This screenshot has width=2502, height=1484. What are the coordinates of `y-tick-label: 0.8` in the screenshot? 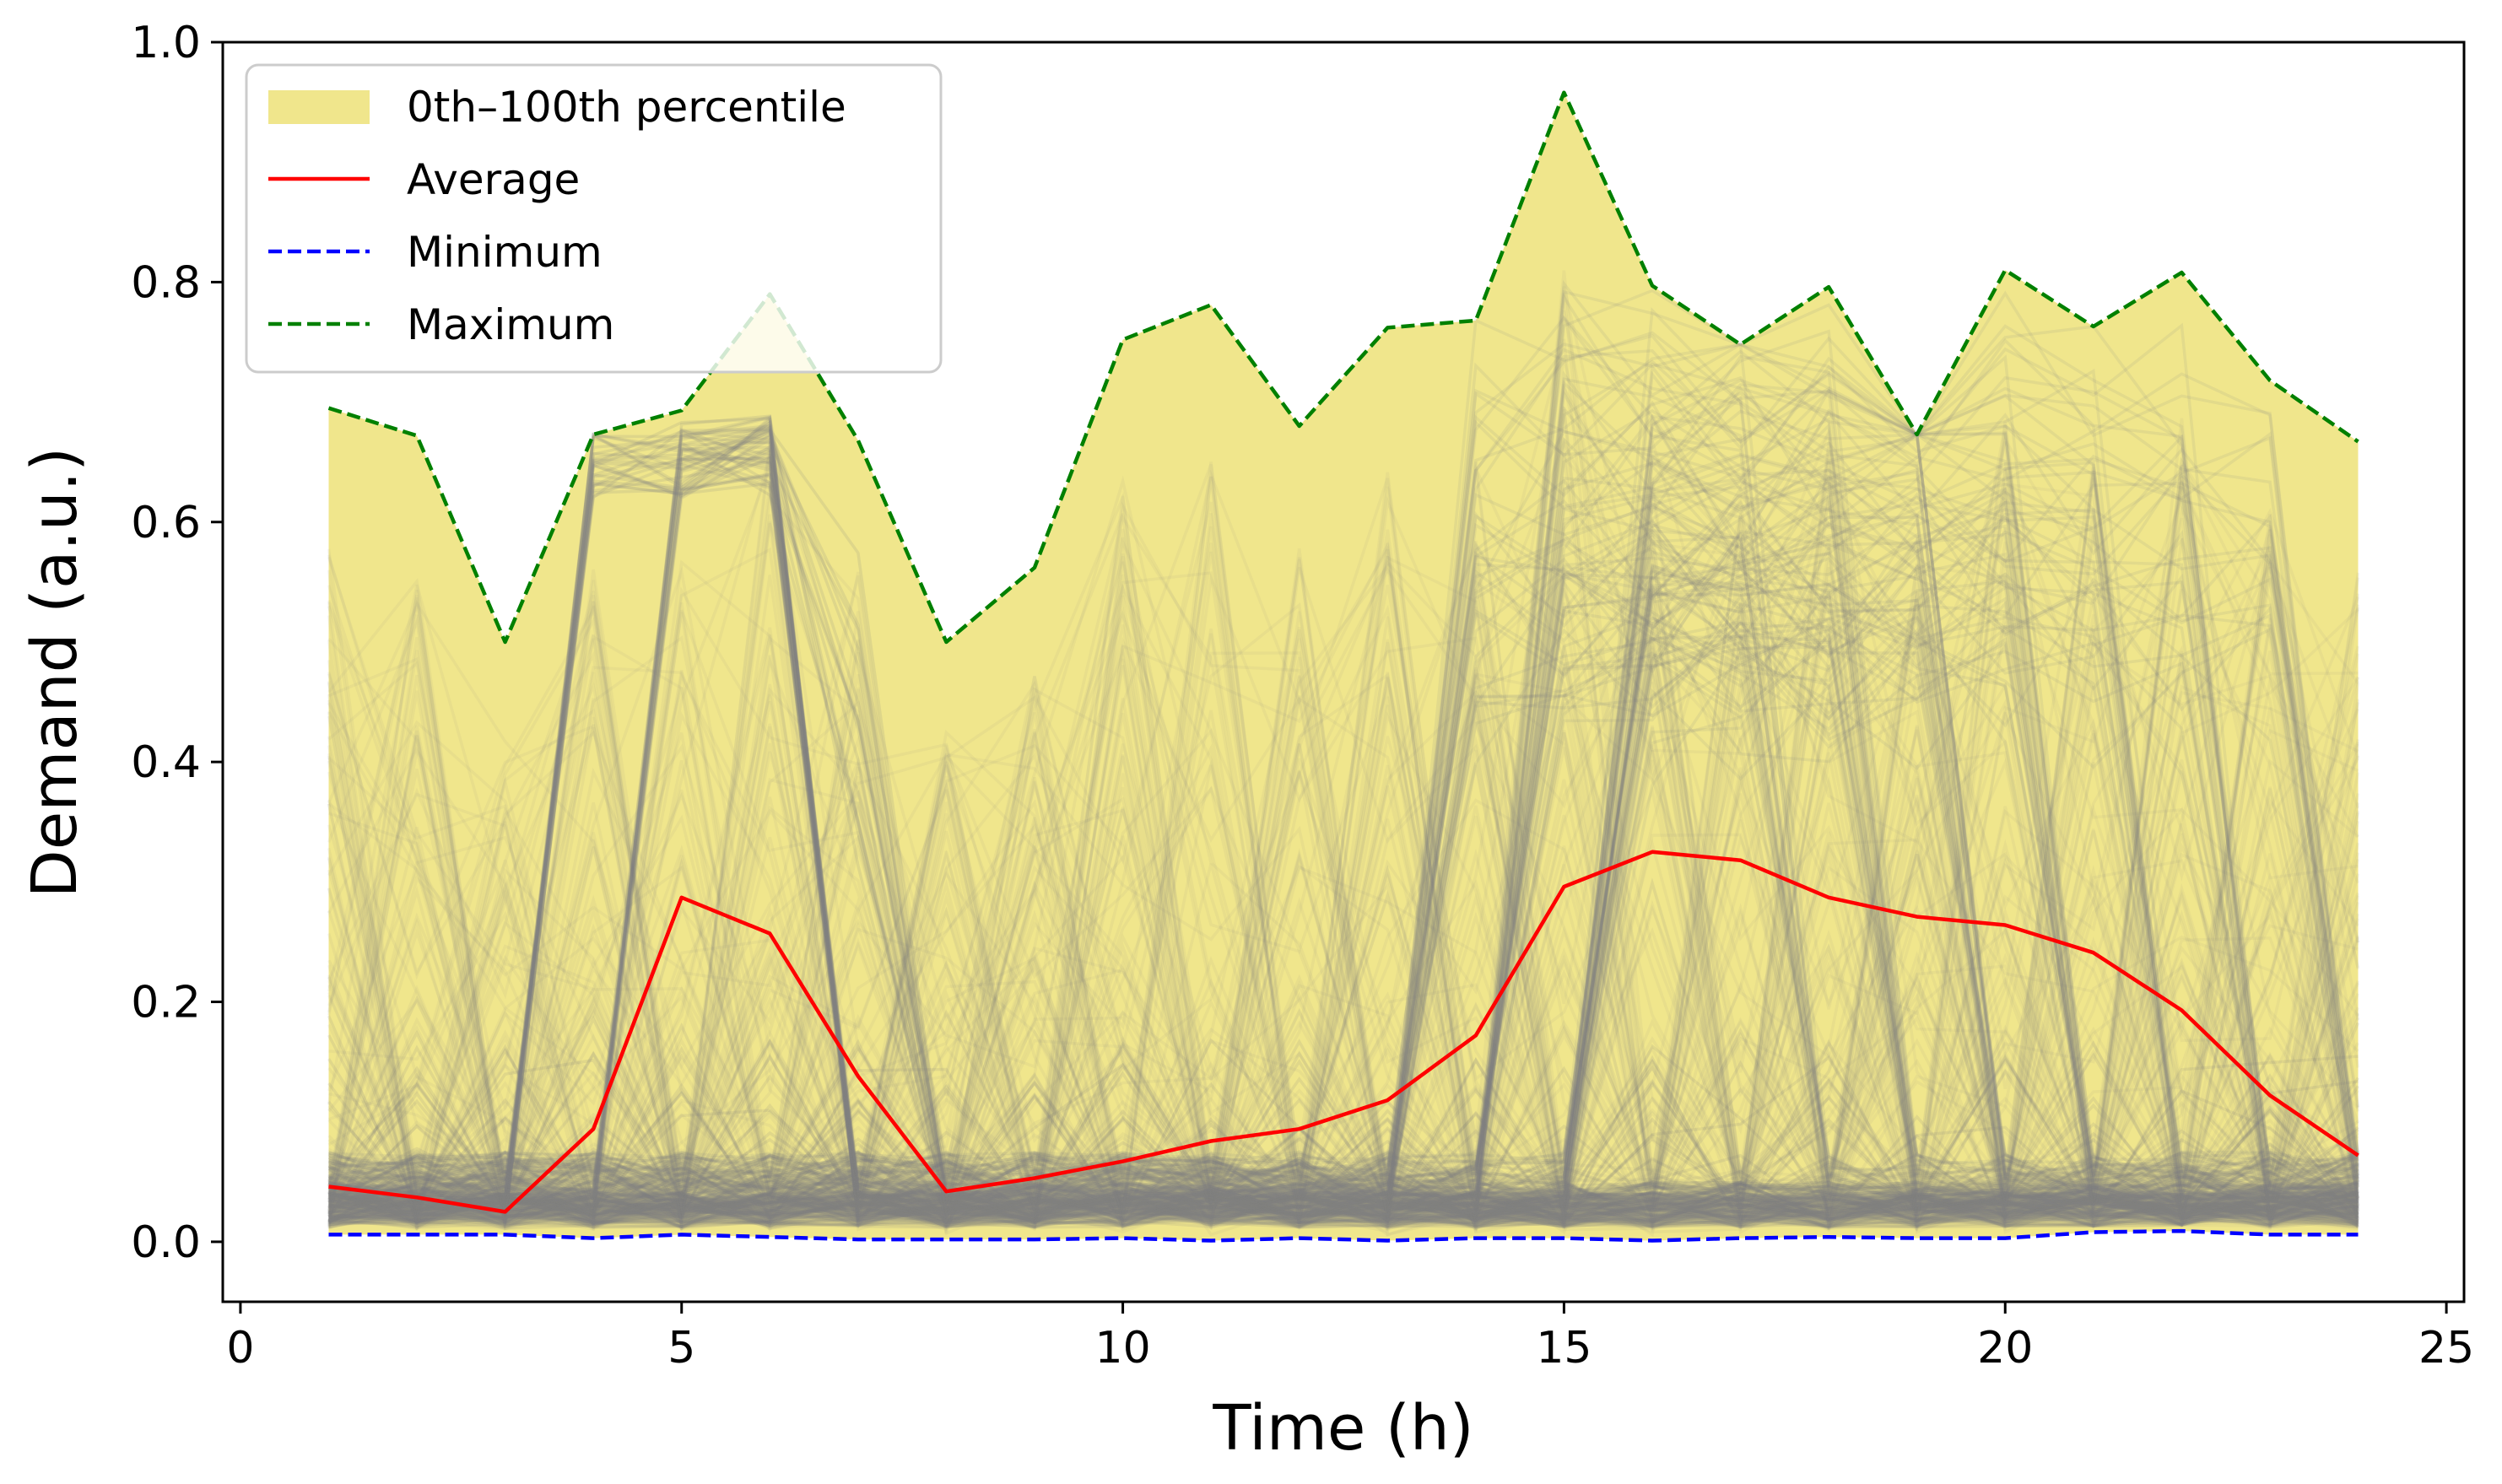 It's located at (166, 282).